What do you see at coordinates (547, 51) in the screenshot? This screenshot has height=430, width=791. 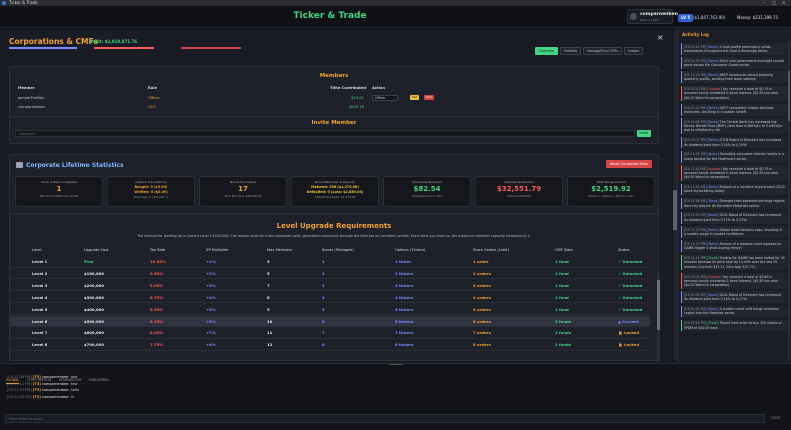 I see `tab-overview: Overview` at bounding box center [547, 51].